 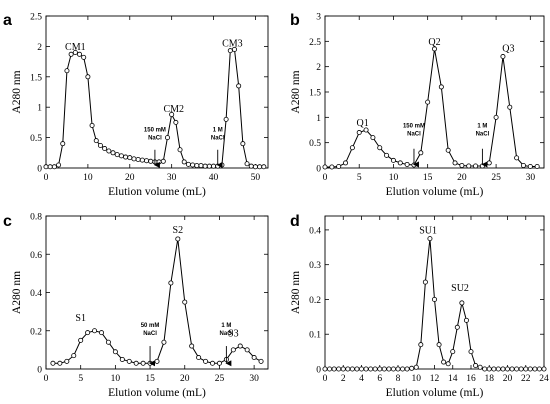 What do you see at coordinates (232, 43) in the screenshot?
I see `peak-label: CM3` at bounding box center [232, 43].